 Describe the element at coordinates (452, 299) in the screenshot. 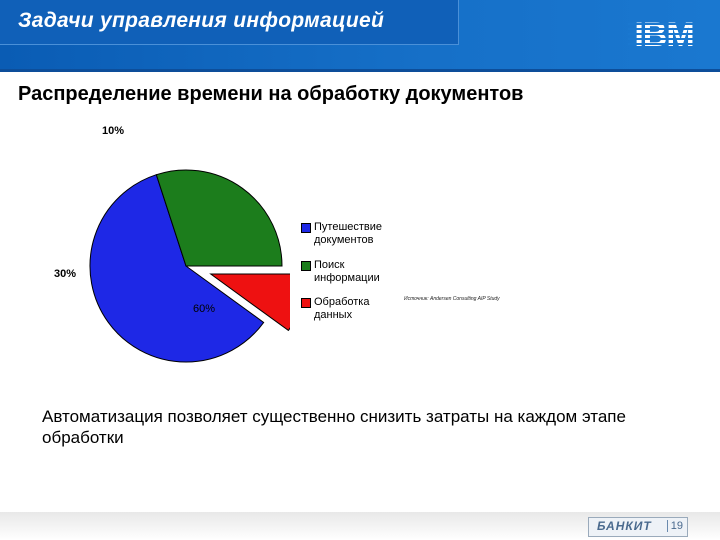

I see `source-note: Источник: Andersen Consulting AIP Study` at that location.